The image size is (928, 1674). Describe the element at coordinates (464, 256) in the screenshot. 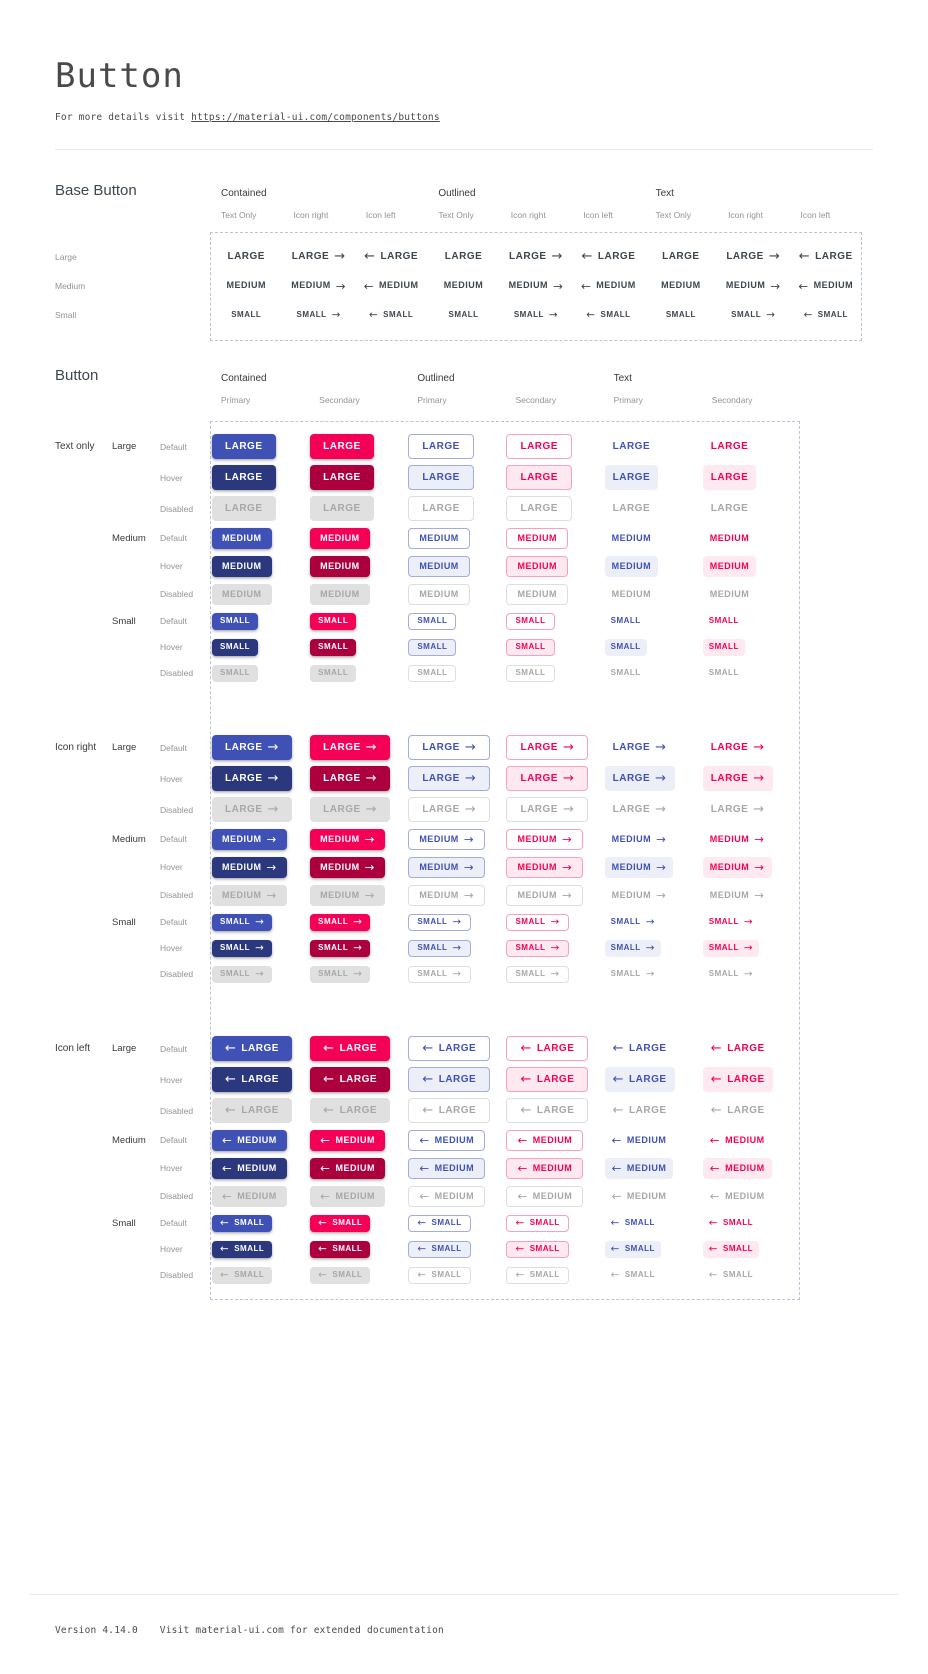

I see `base-button-outlined-text-only-large: LARGE` at that location.